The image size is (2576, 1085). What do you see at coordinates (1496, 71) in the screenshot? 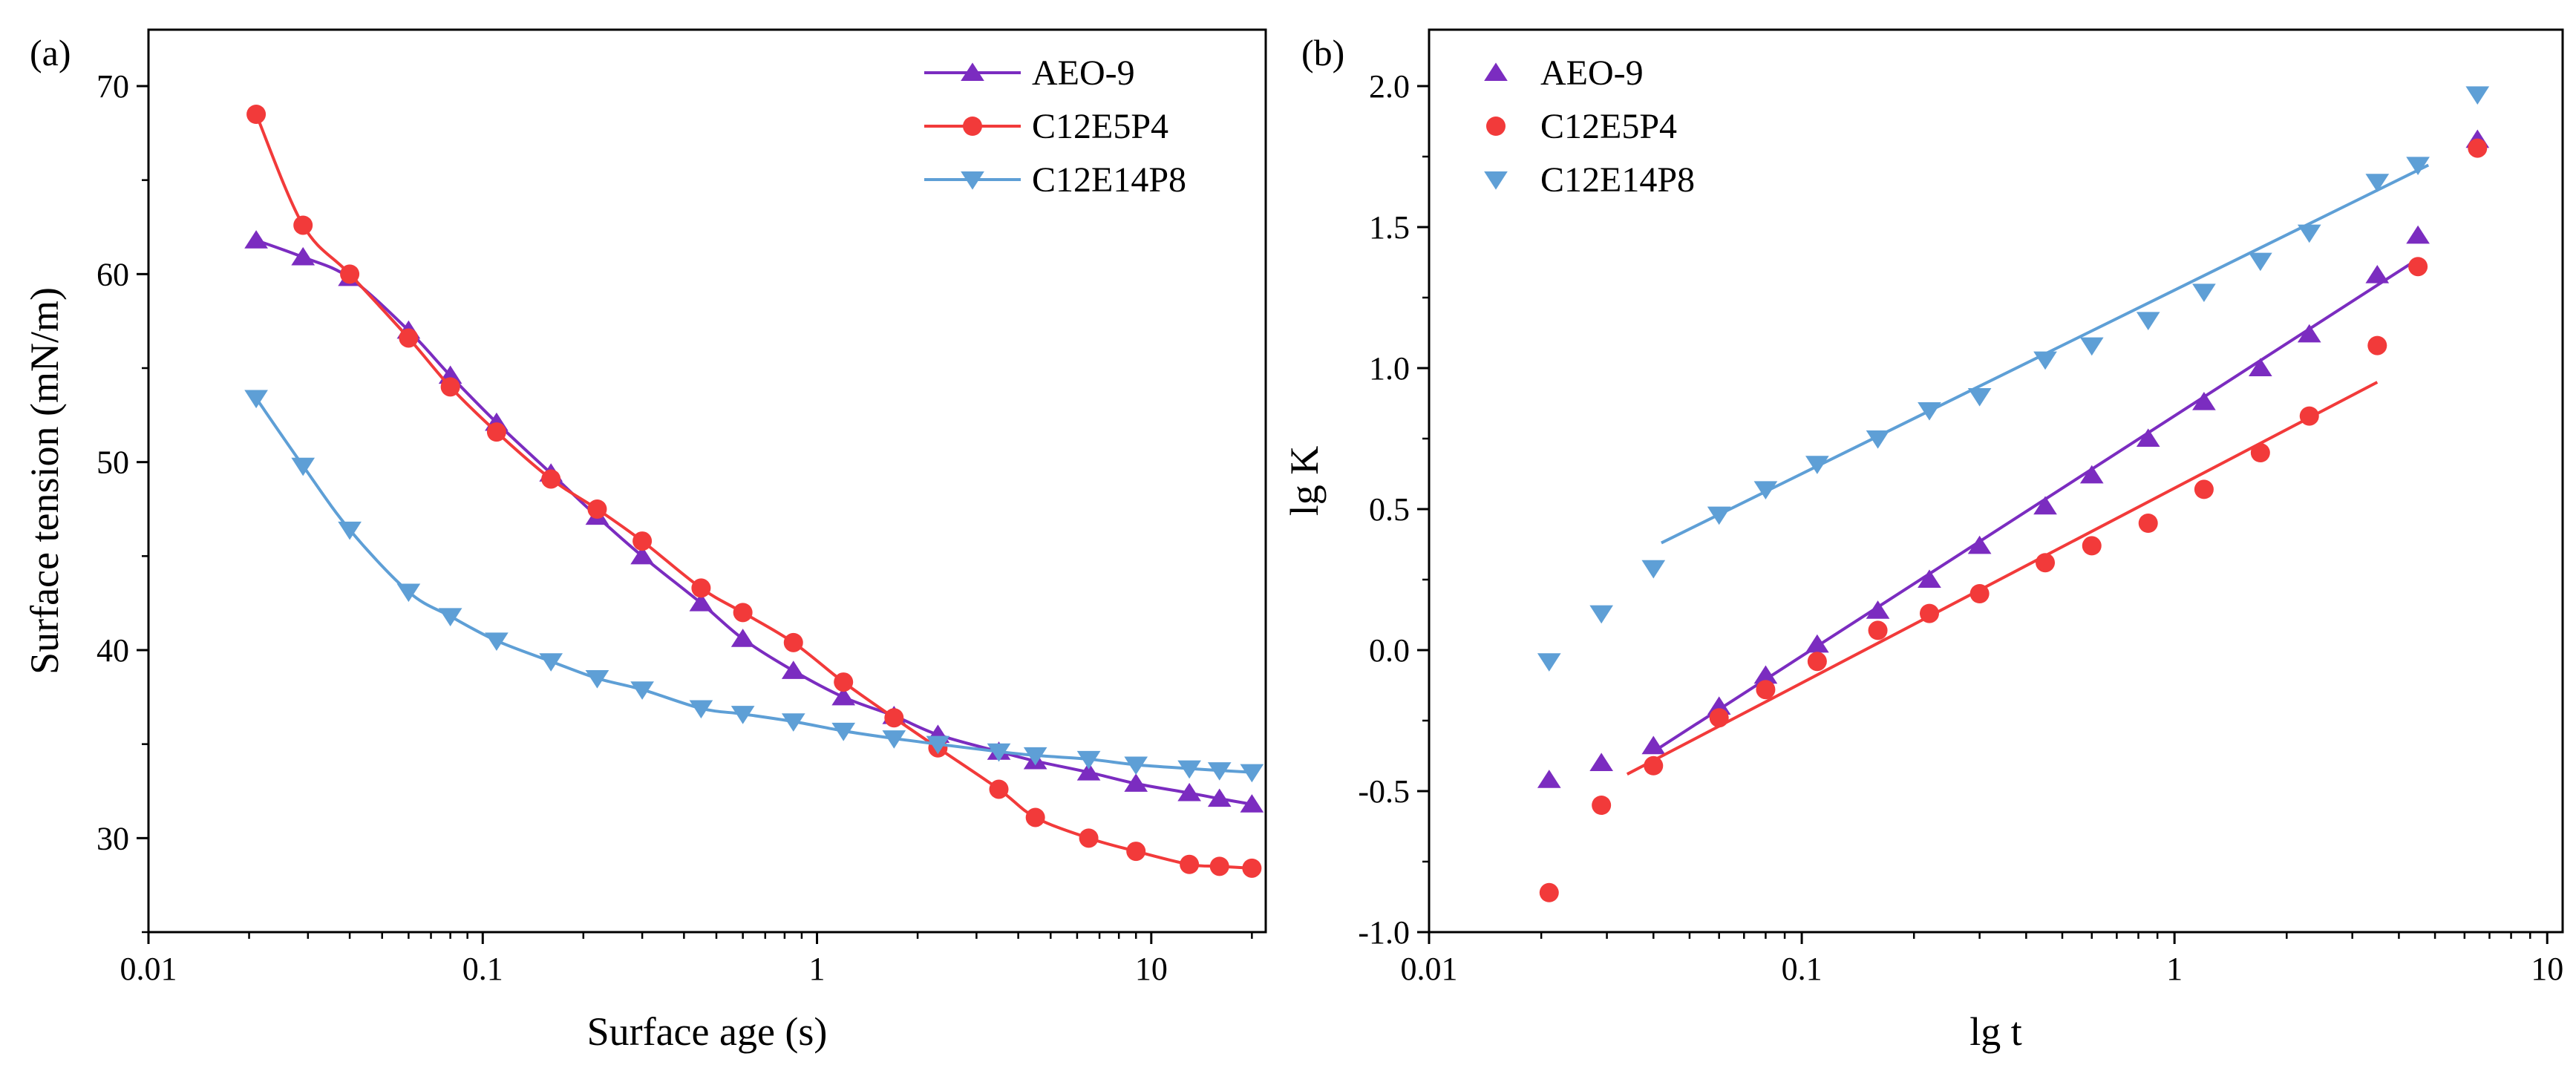
I see `legend-marker` at bounding box center [1496, 71].